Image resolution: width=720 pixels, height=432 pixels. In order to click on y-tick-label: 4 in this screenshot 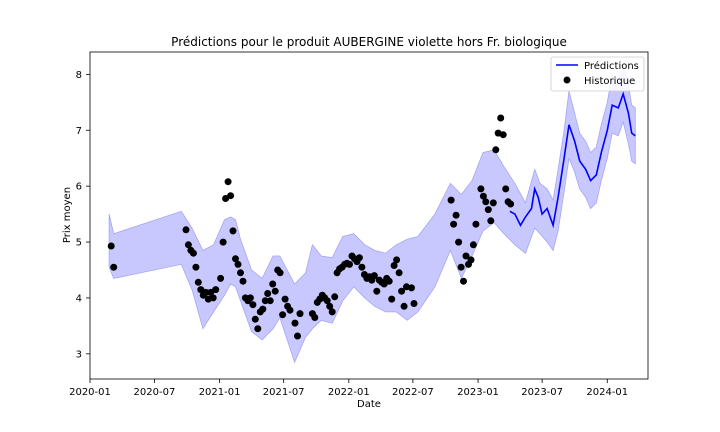, I will do `click(79, 298)`.